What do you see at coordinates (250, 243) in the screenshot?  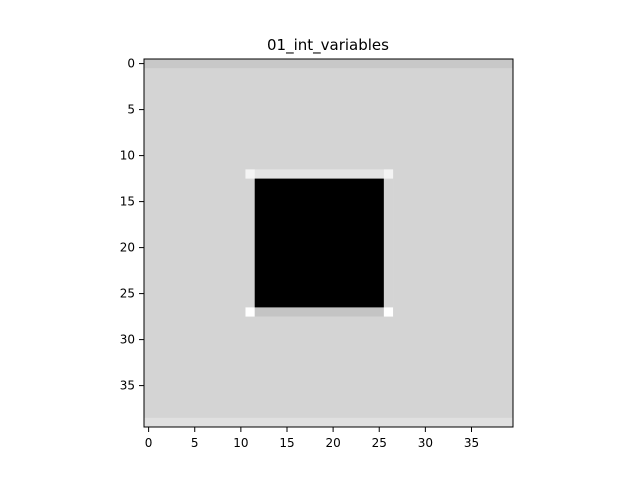 I see `pixel-region-box-left-frame` at bounding box center [250, 243].